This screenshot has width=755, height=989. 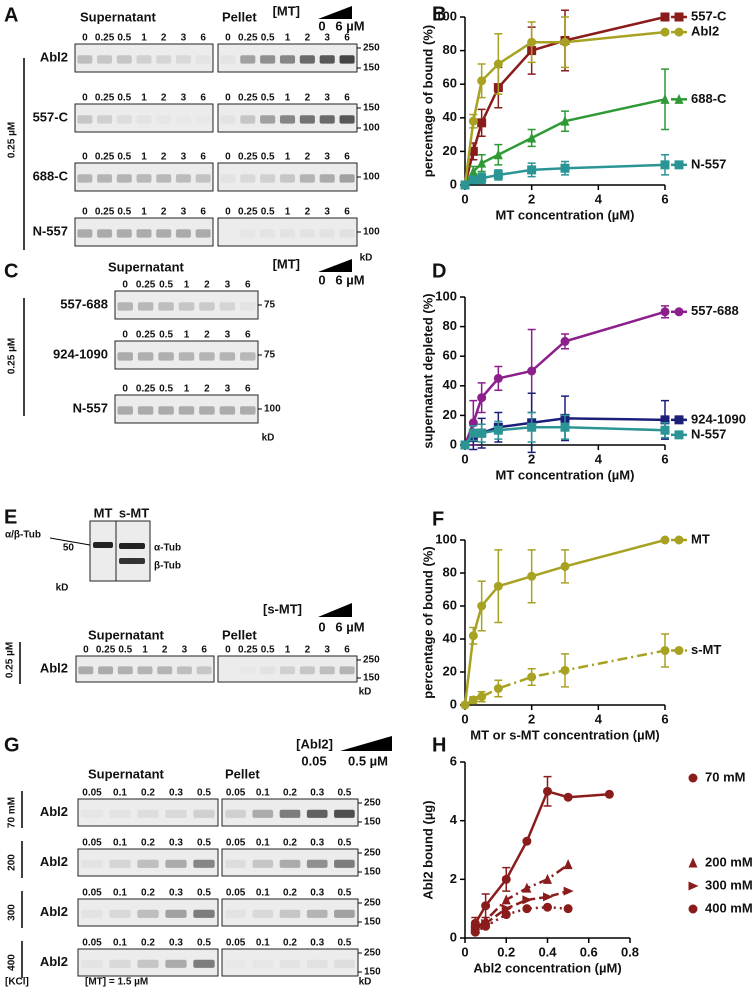 I want to click on legend-label: 400 mM, so click(x=729, y=907).